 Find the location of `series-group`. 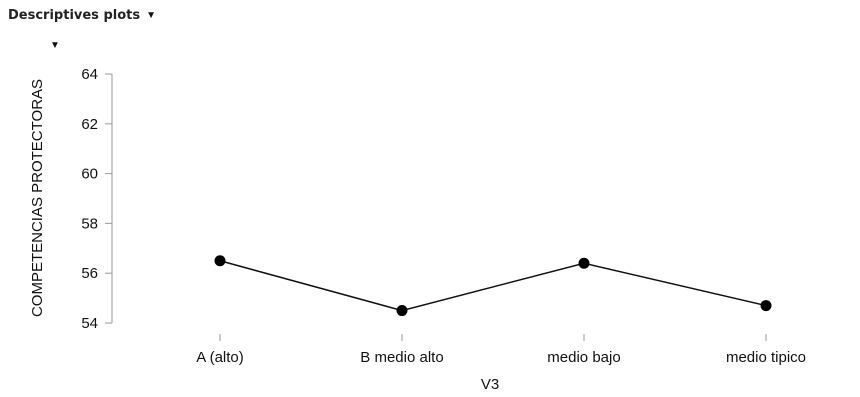

series-group is located at coordinates (493, 286).